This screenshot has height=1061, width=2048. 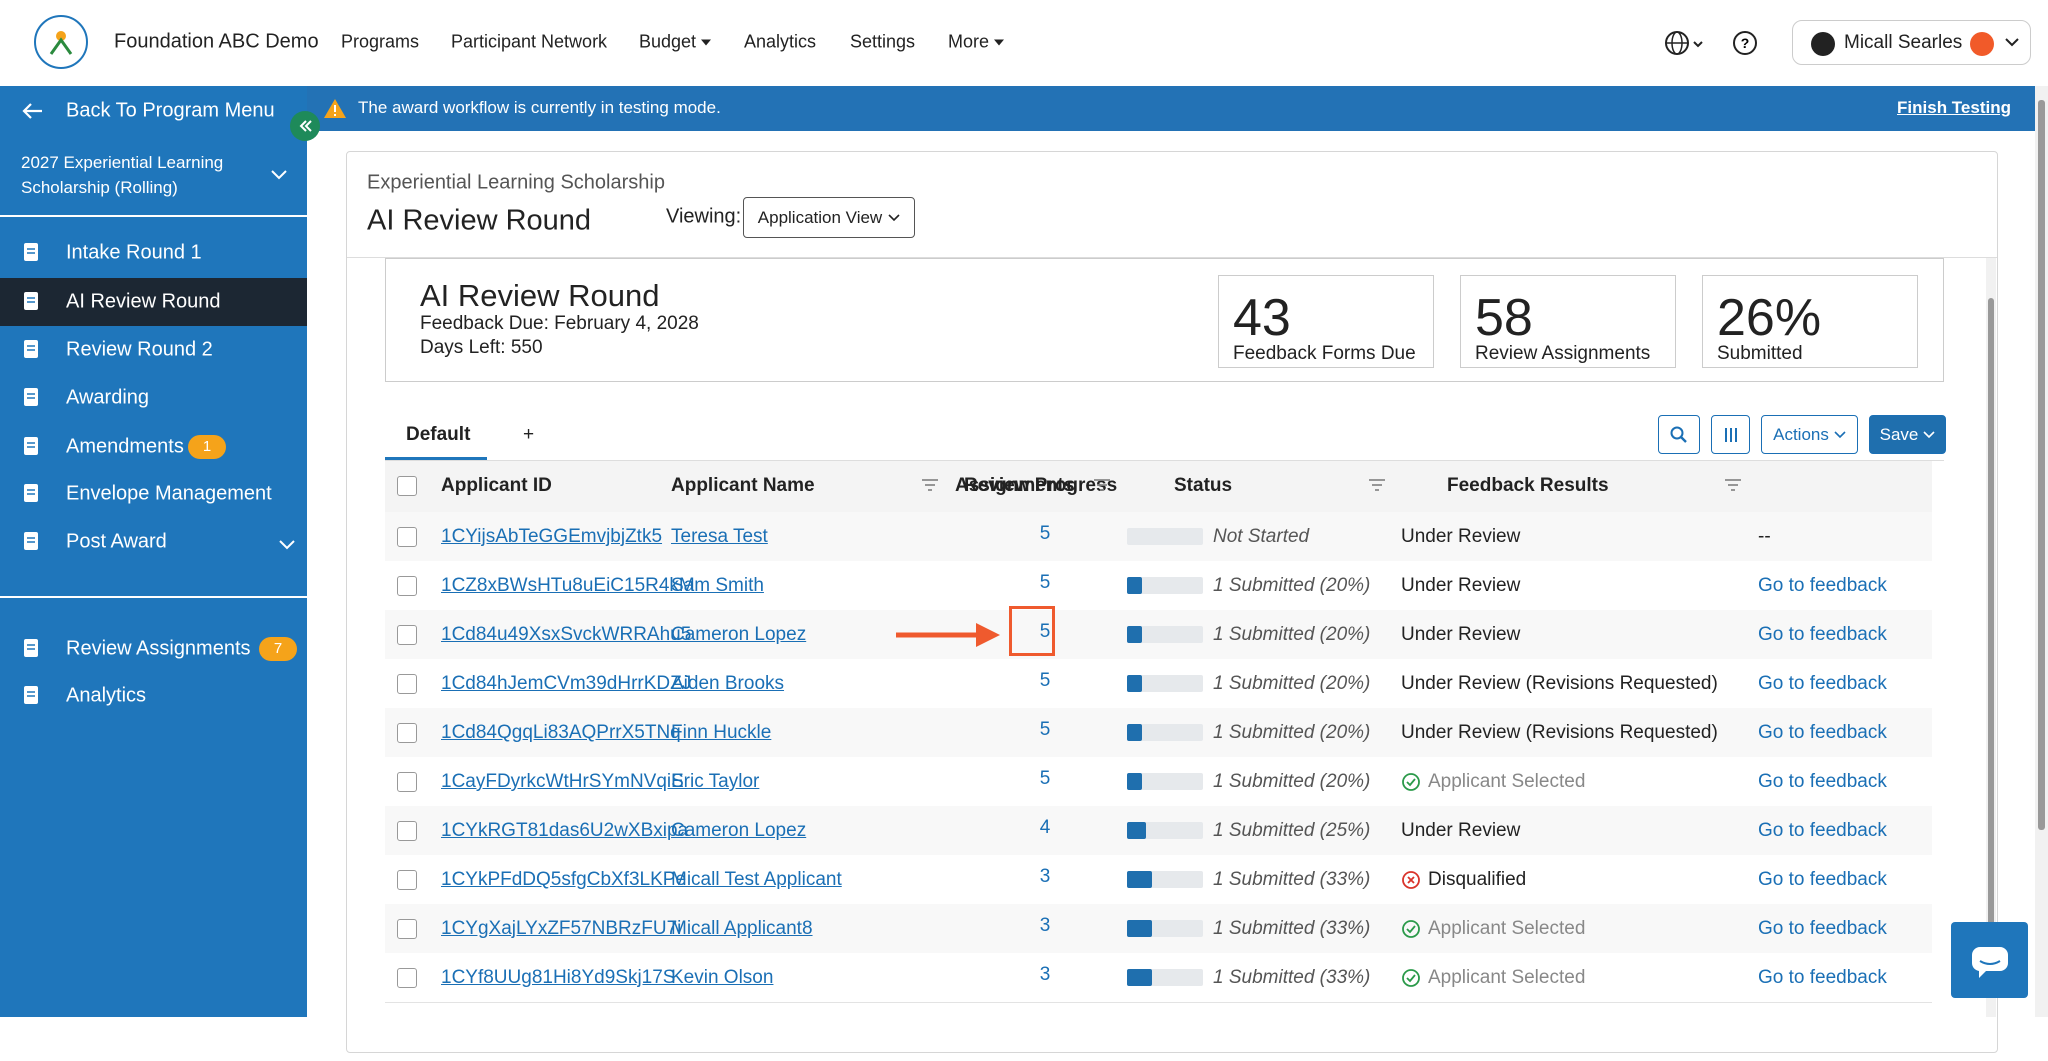 I want to click on column-header: Feedback Results, so click(x=1528, y=485).